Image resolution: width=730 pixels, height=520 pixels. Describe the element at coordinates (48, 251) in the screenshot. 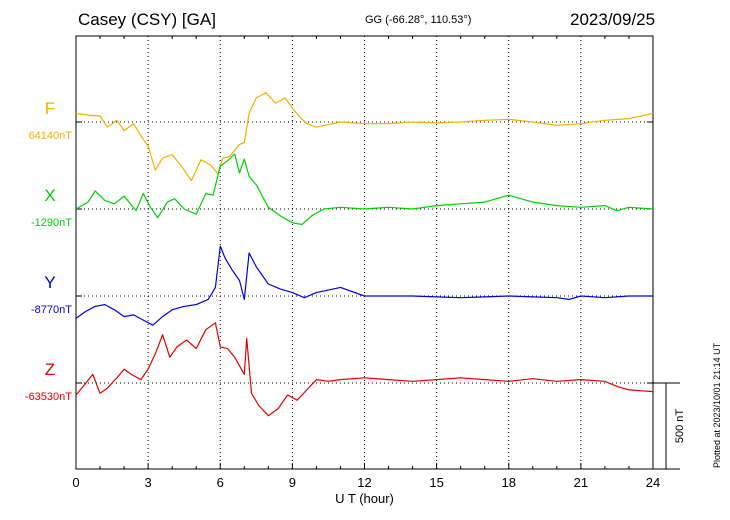

I see `series-labels: F 64140nT X -1290nT Y -8770nT Z -63530nT` at that location.